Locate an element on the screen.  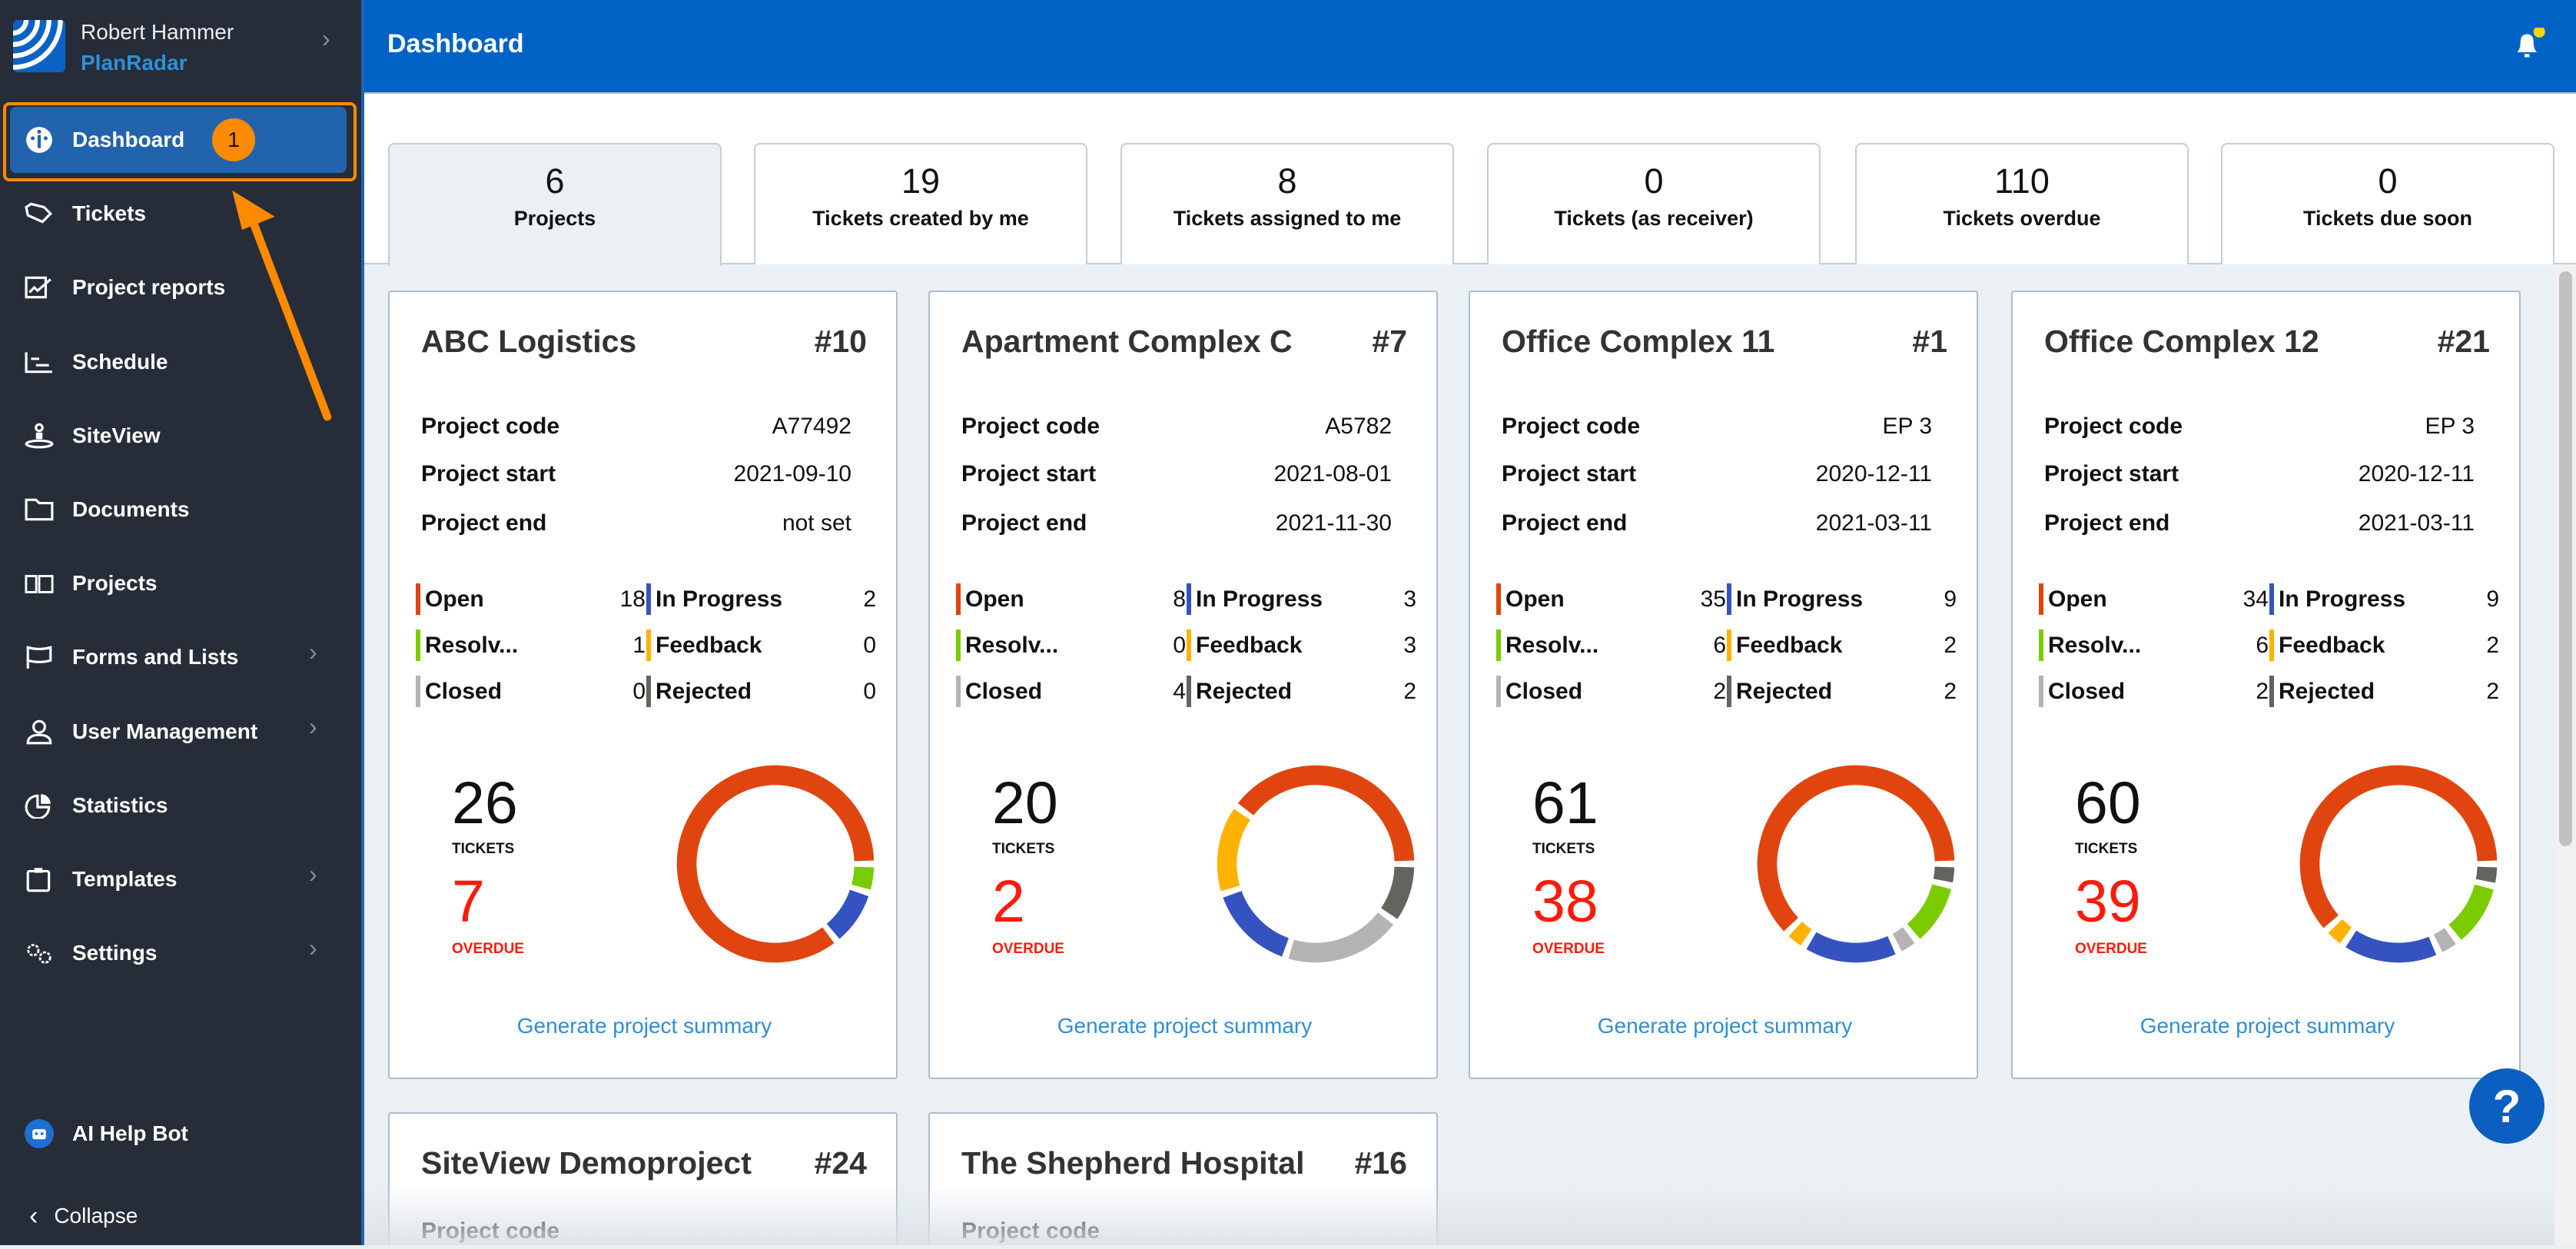
stat-open: Open 18 is located at coordinates (531, 599).